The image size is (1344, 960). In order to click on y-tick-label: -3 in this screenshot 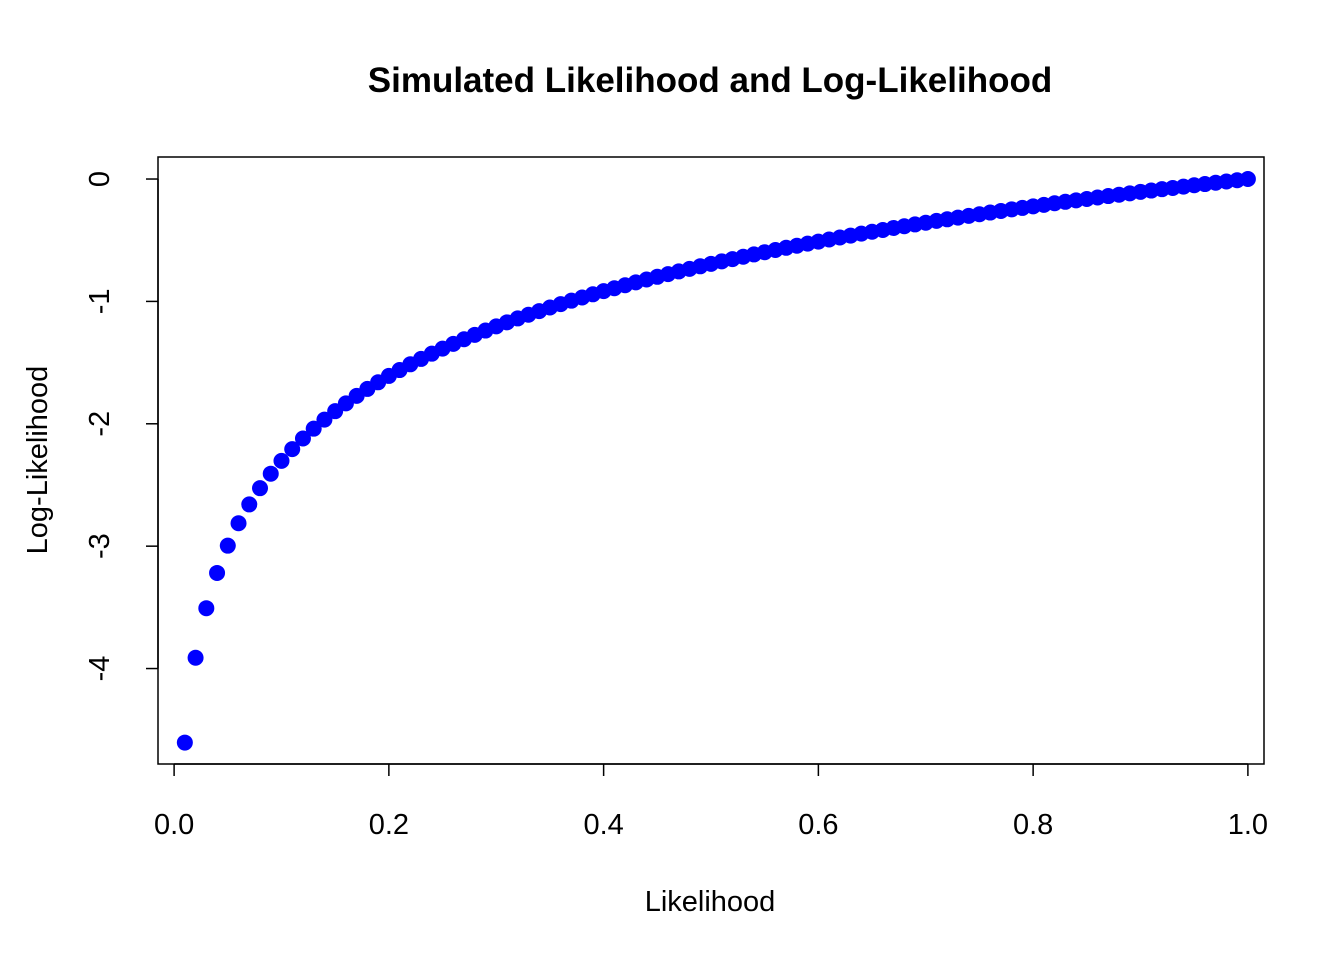, I will do `click(100, 546)`.